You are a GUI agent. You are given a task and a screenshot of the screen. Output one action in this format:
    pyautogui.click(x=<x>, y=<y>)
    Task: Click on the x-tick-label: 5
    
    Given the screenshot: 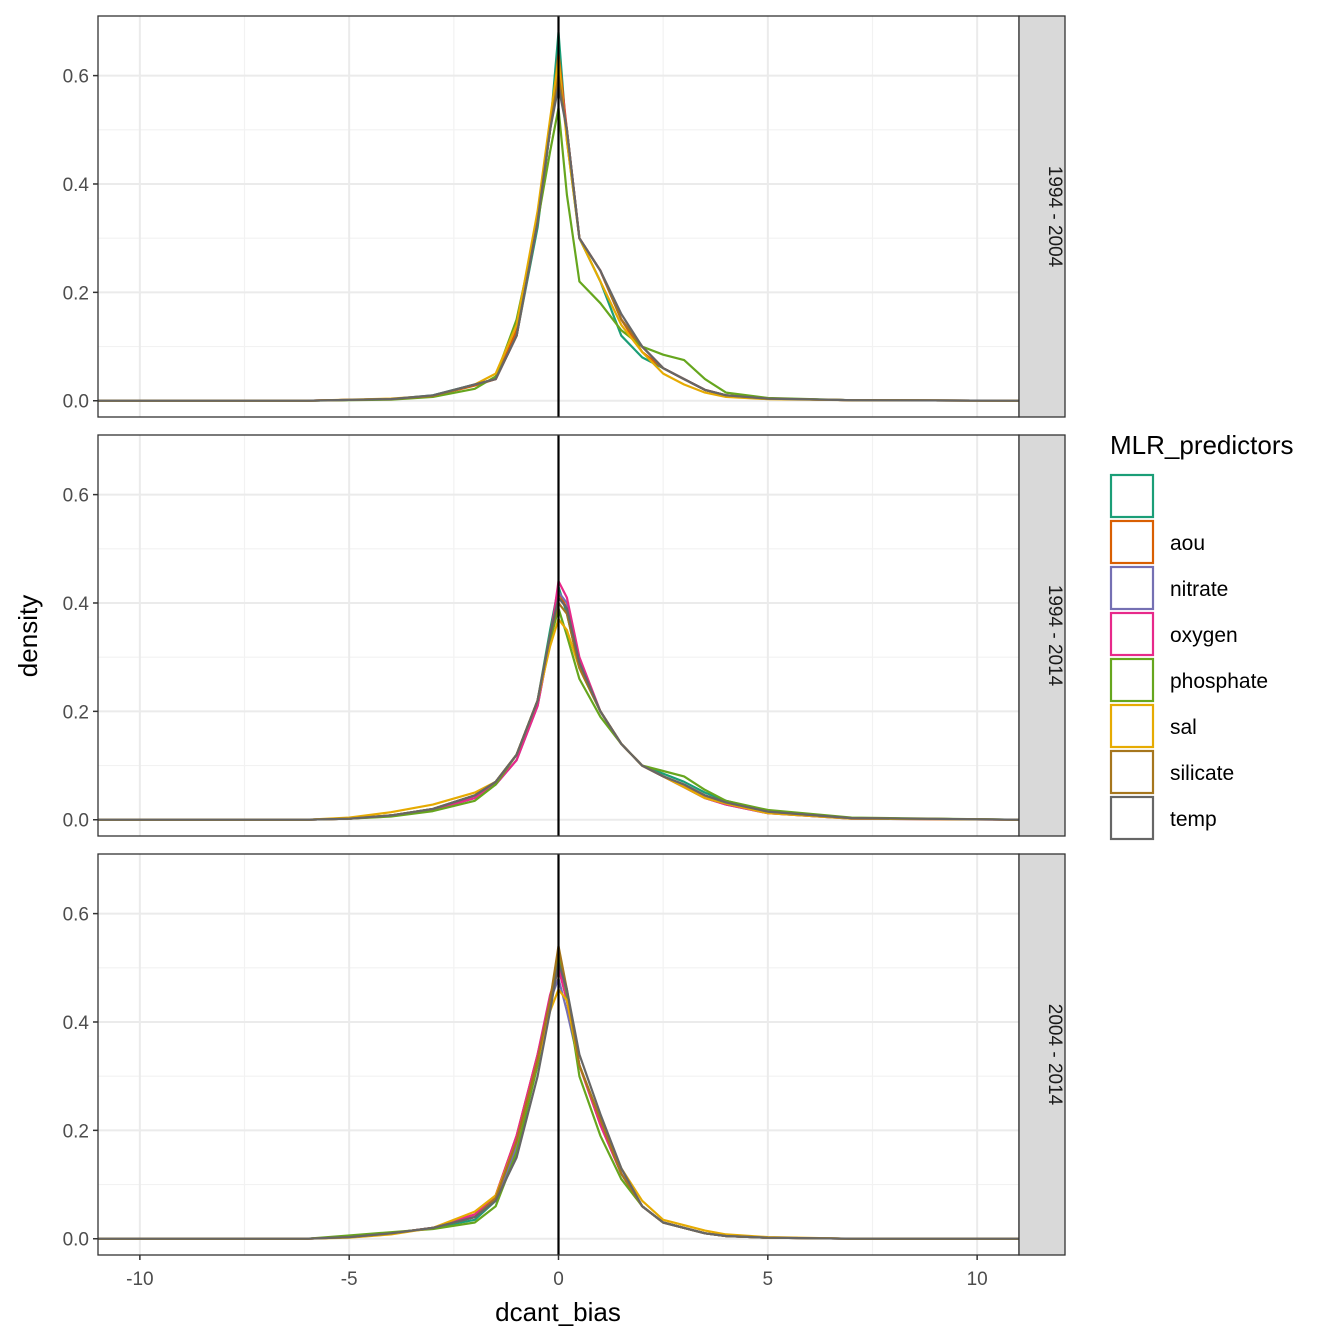 What is the action you would take?
    pyautogui.click(x=768, y=1279)
    